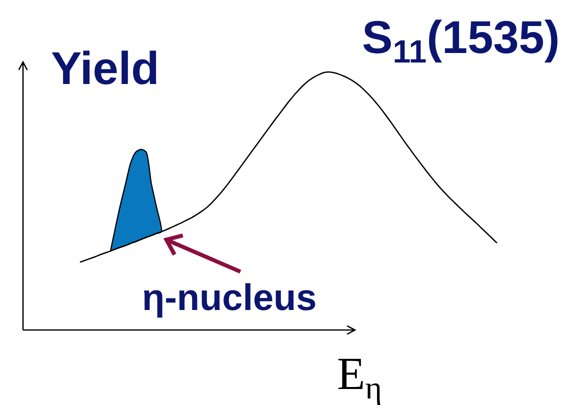  Describe the element at coordinates (105, 68) in the screenshot. I see `y-axis-title: Yield` at that location.